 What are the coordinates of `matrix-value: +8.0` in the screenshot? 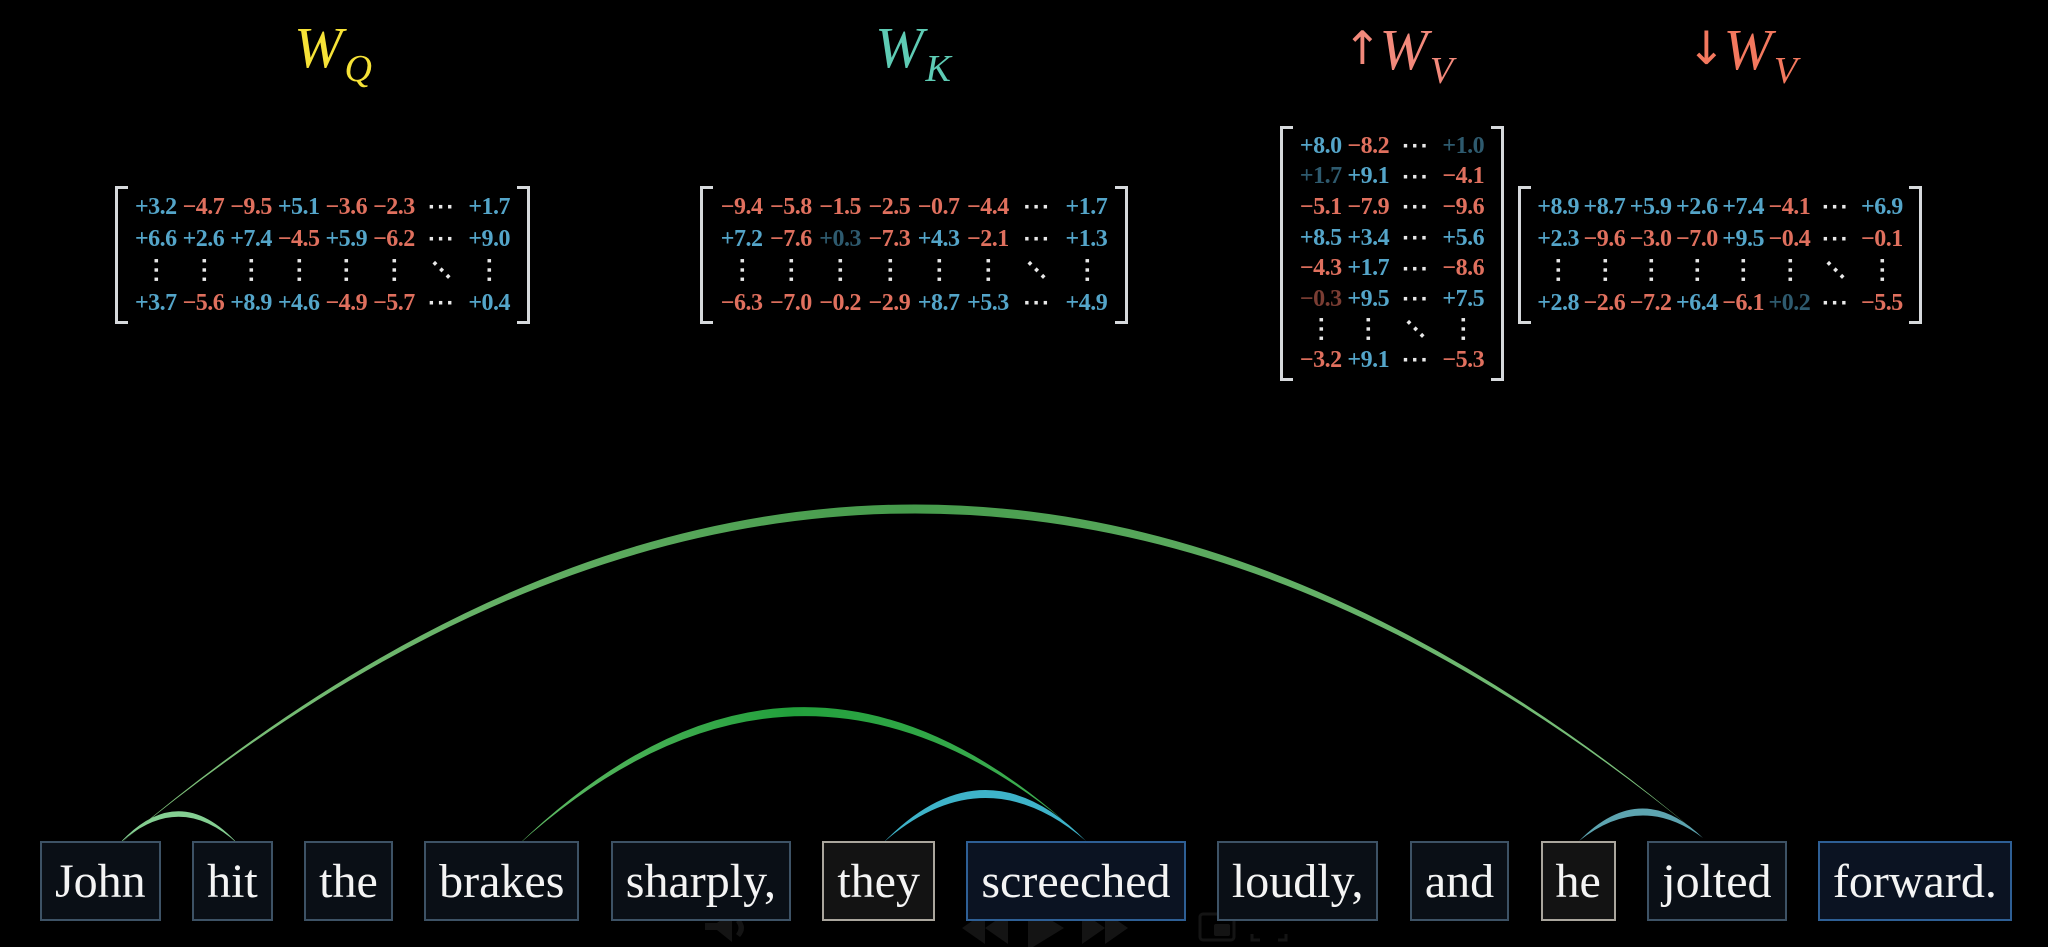 It's located at (1320, 145).